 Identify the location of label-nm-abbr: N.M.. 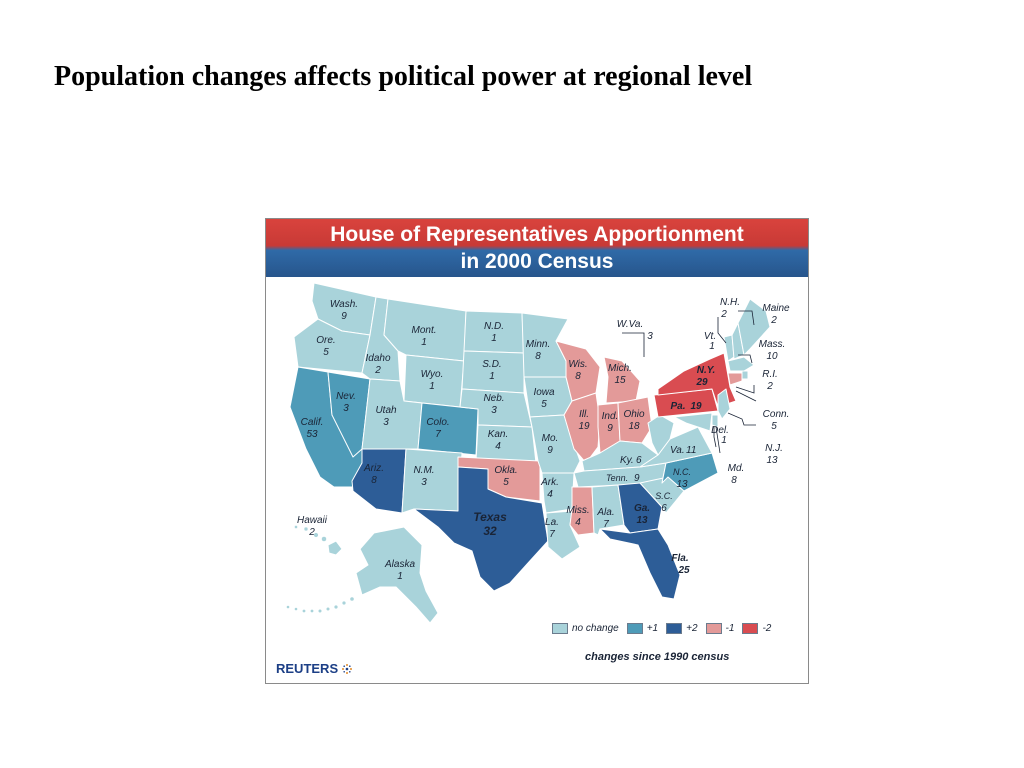
(423, 470).